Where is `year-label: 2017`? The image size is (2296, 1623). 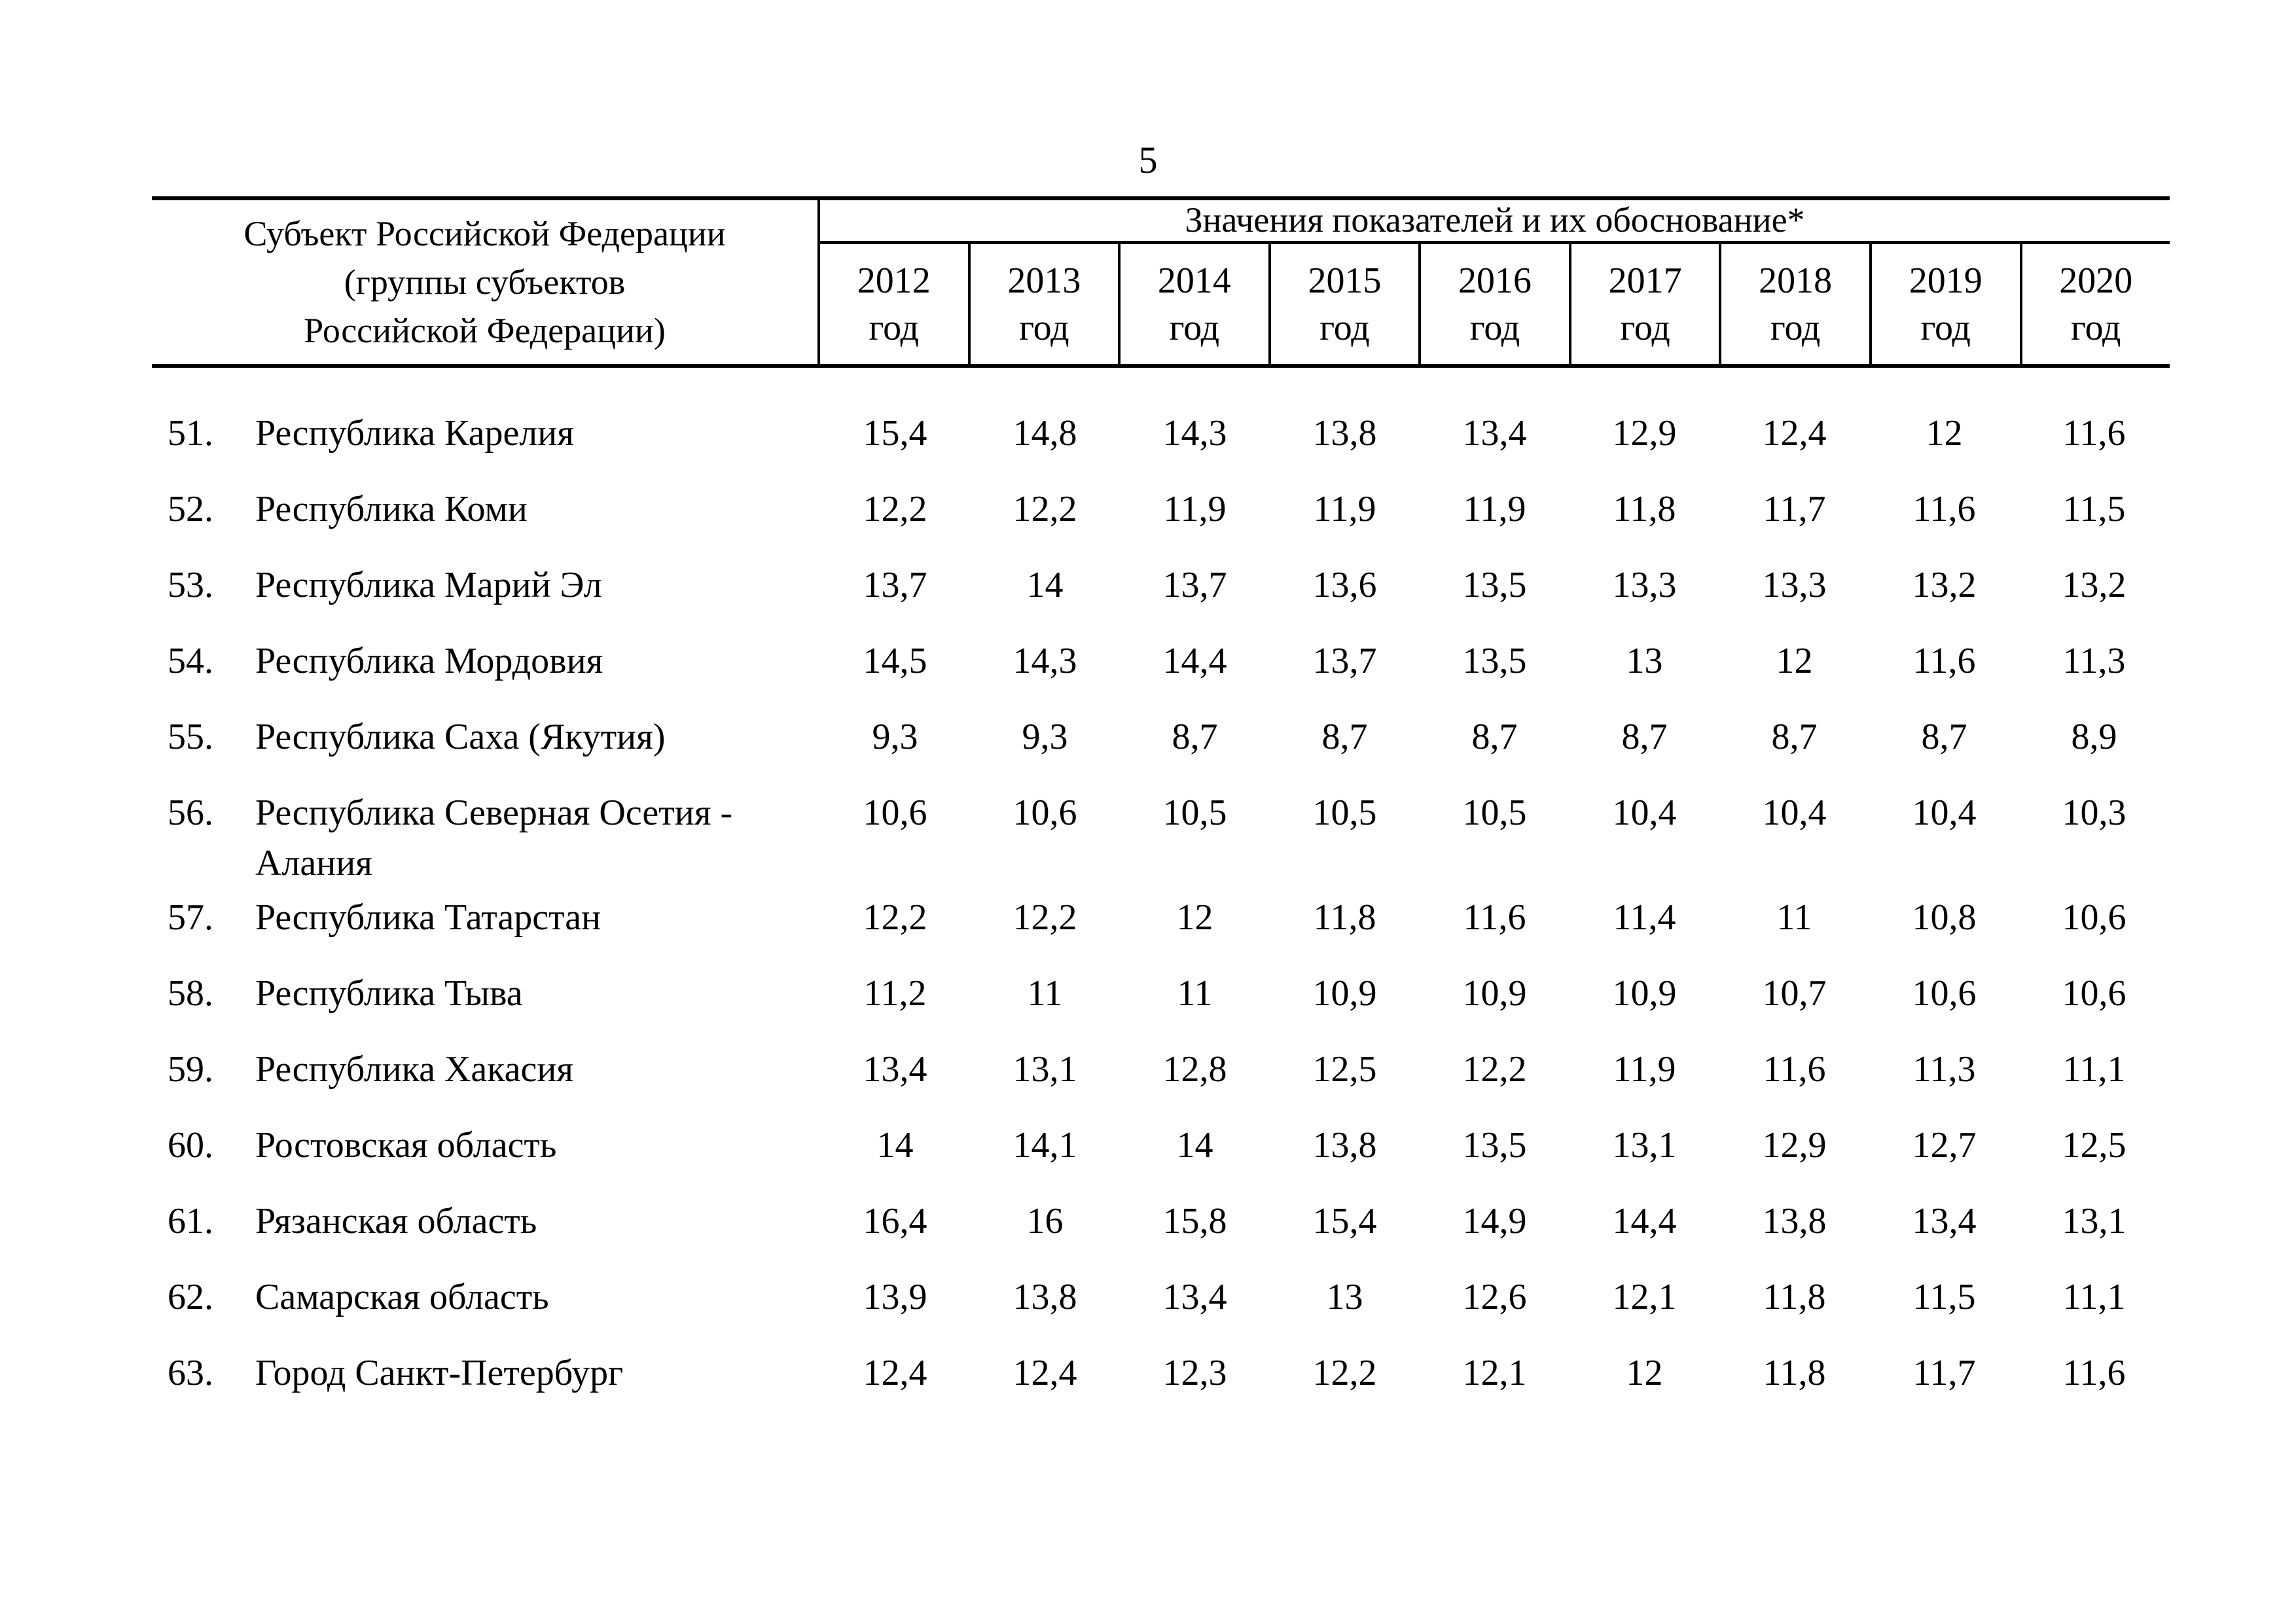
year-label: 2017 is located at coordinates (1645, 280).